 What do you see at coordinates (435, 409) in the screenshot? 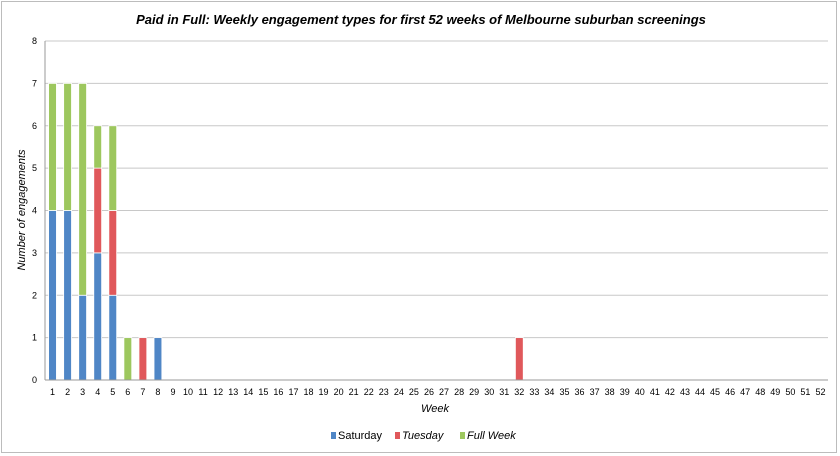
I see `x-axis-title: Week` at bounding box center [435, 409].